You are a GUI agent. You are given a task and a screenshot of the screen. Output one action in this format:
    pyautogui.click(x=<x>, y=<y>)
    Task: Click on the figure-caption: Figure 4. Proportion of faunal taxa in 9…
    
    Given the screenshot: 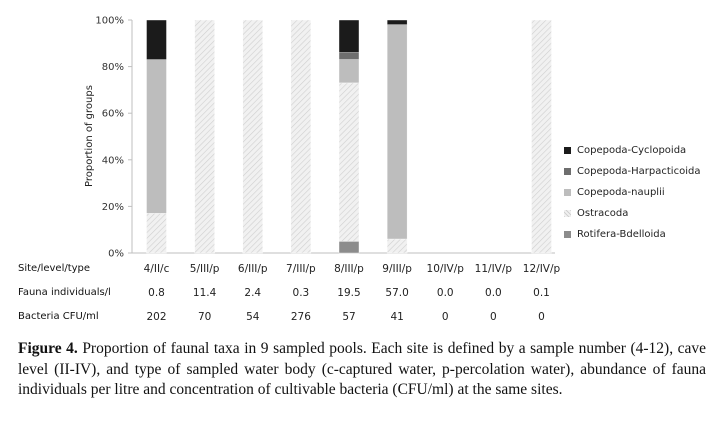 What is the action you would take?
    pyautogui.click(x=362, y=370)
    